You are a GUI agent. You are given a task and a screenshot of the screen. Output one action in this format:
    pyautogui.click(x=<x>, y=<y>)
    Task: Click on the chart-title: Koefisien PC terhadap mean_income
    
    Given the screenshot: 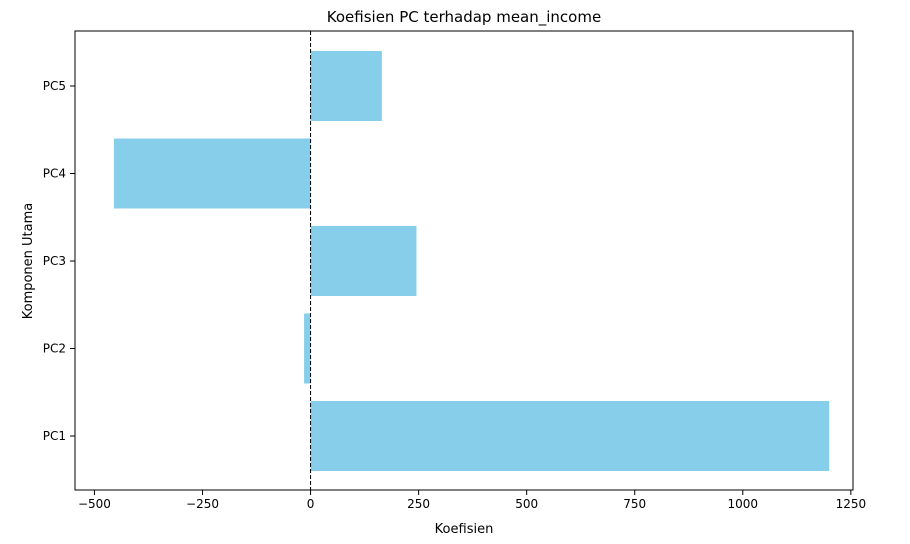 What is the action you would take?
    pyautogui.click(x=464, y=17)
    